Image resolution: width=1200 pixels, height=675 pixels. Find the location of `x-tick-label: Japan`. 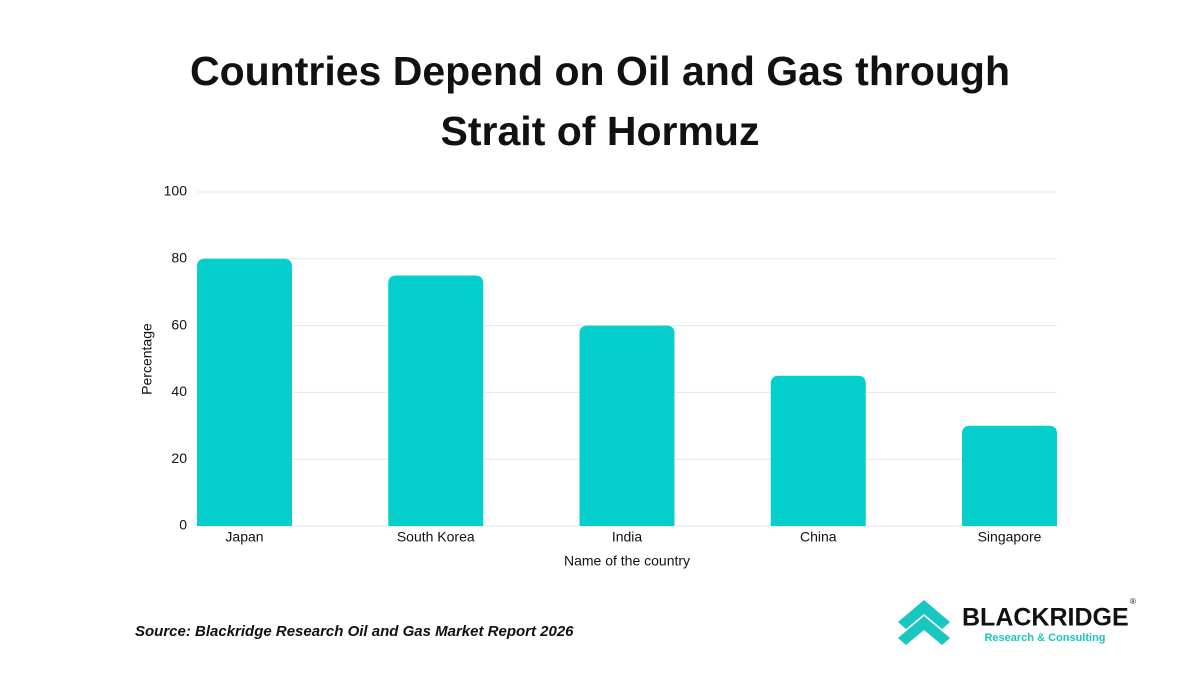

x-tick-label: Japan is located at coordinates (244, 537).